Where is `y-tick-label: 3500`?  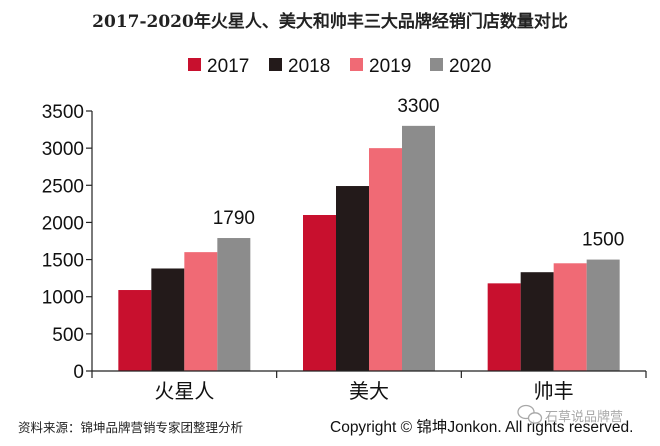 y-tick-label: 3500 is located at coordinates (63, 112).